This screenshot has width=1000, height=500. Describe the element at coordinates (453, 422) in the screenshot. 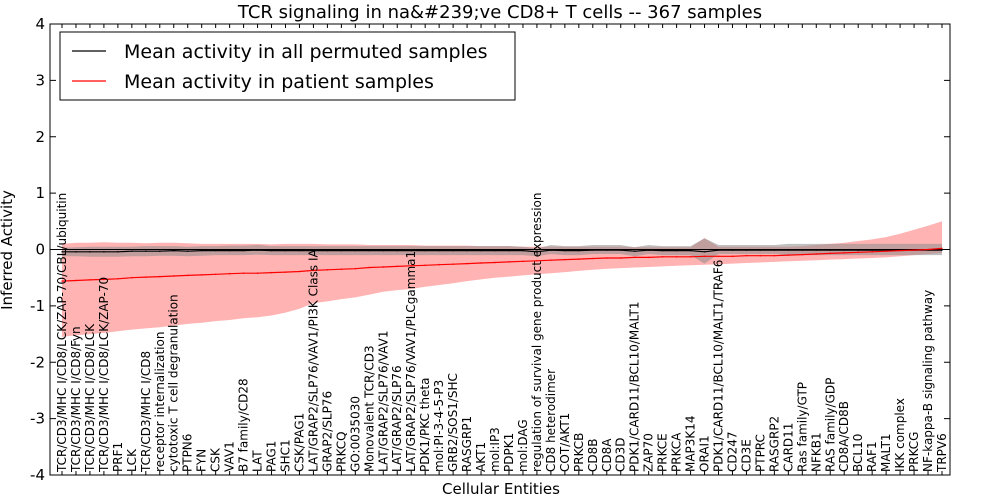

I see `entity-label: GRB2/SOS1/SHC` at that location.